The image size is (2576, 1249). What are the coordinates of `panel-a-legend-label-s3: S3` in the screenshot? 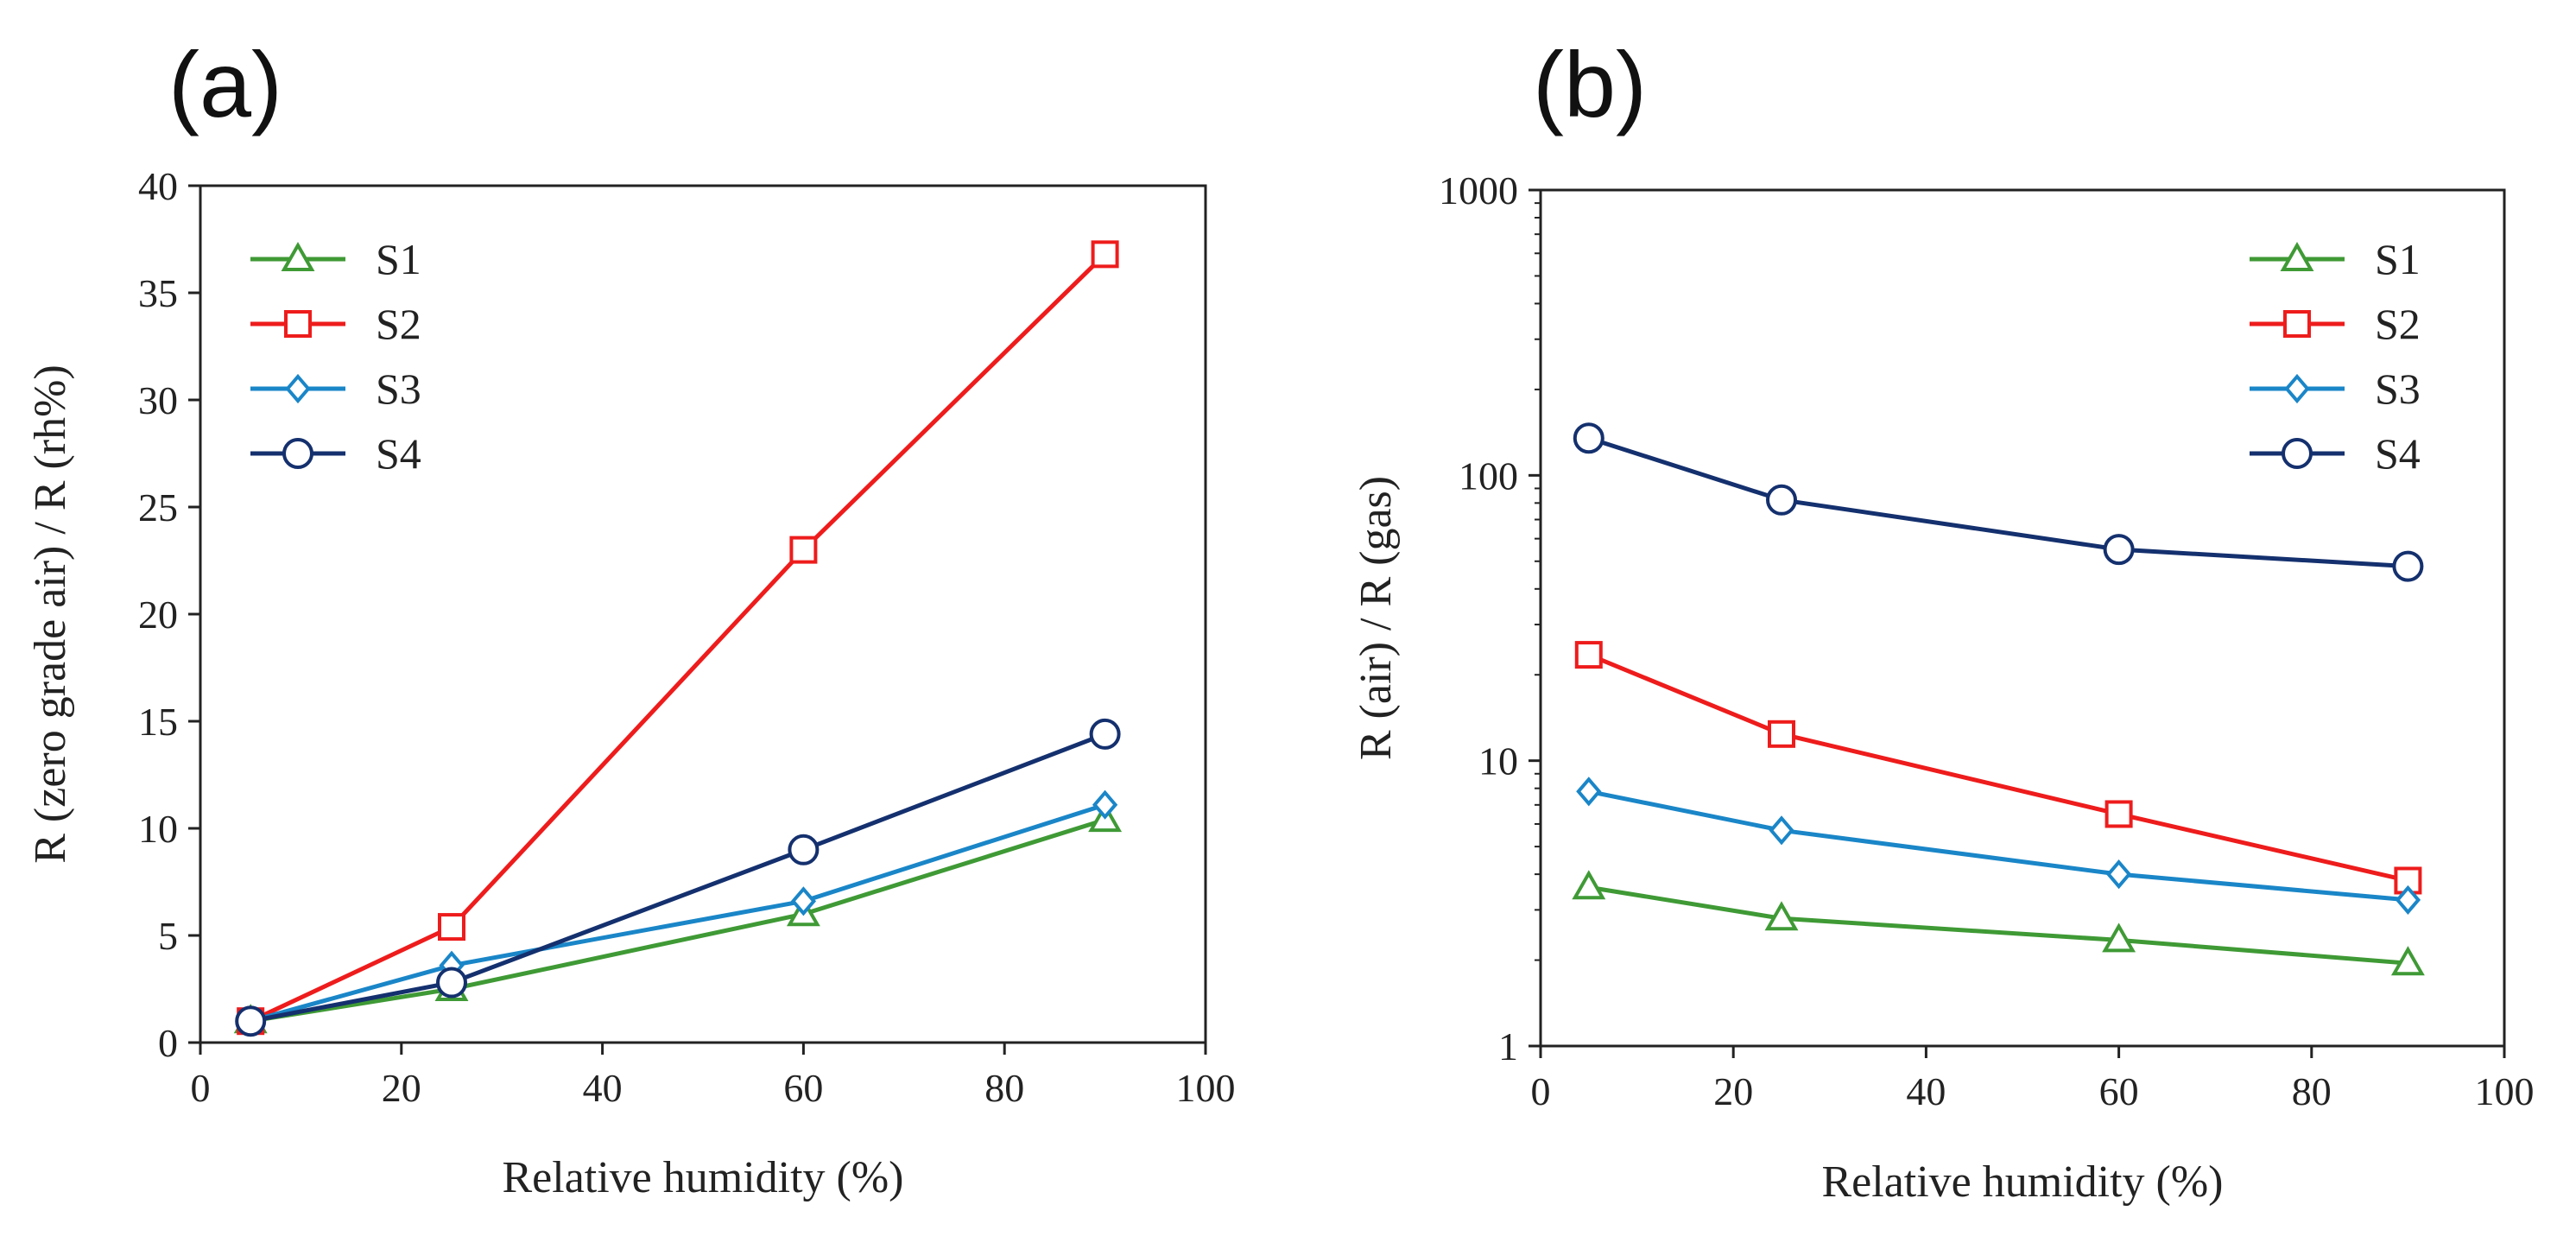 It's located at (398, 389).